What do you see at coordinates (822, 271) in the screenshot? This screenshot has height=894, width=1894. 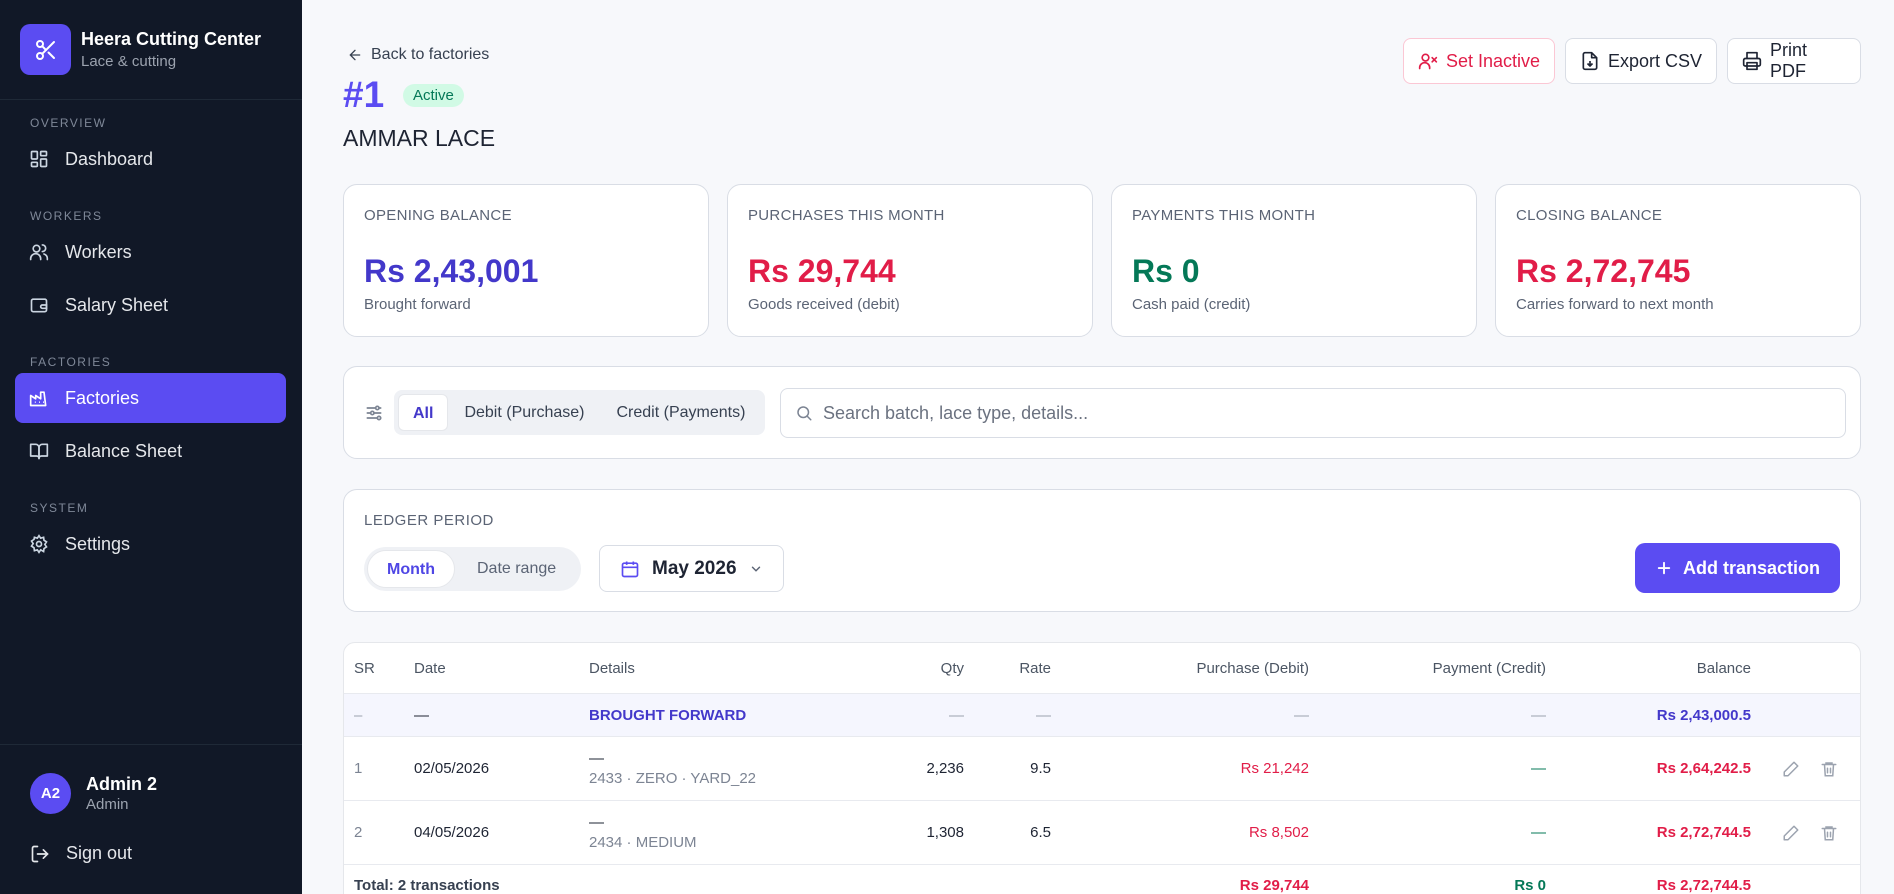 I see `card-value: Rs 29,744` at bounding box center [822, 271].